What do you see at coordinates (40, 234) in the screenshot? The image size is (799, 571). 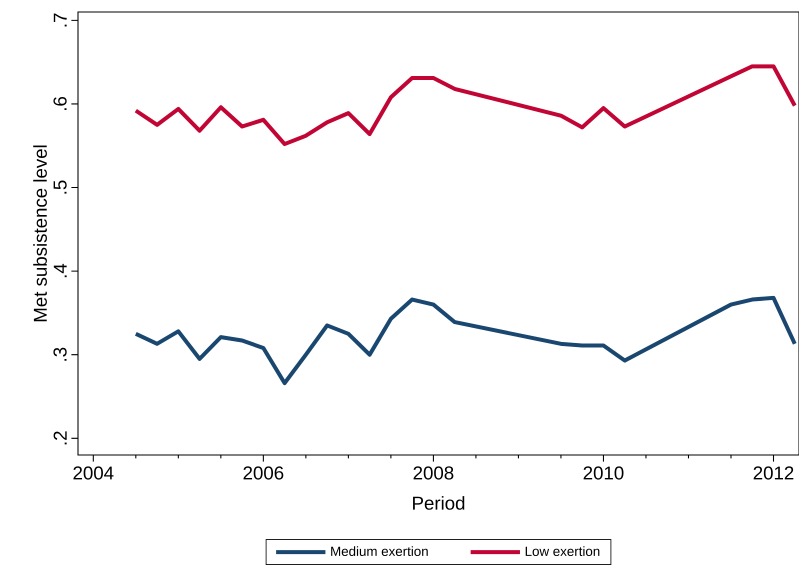 I see `y-axis-title: Met subsistence level` at bounding box center [40, 234].